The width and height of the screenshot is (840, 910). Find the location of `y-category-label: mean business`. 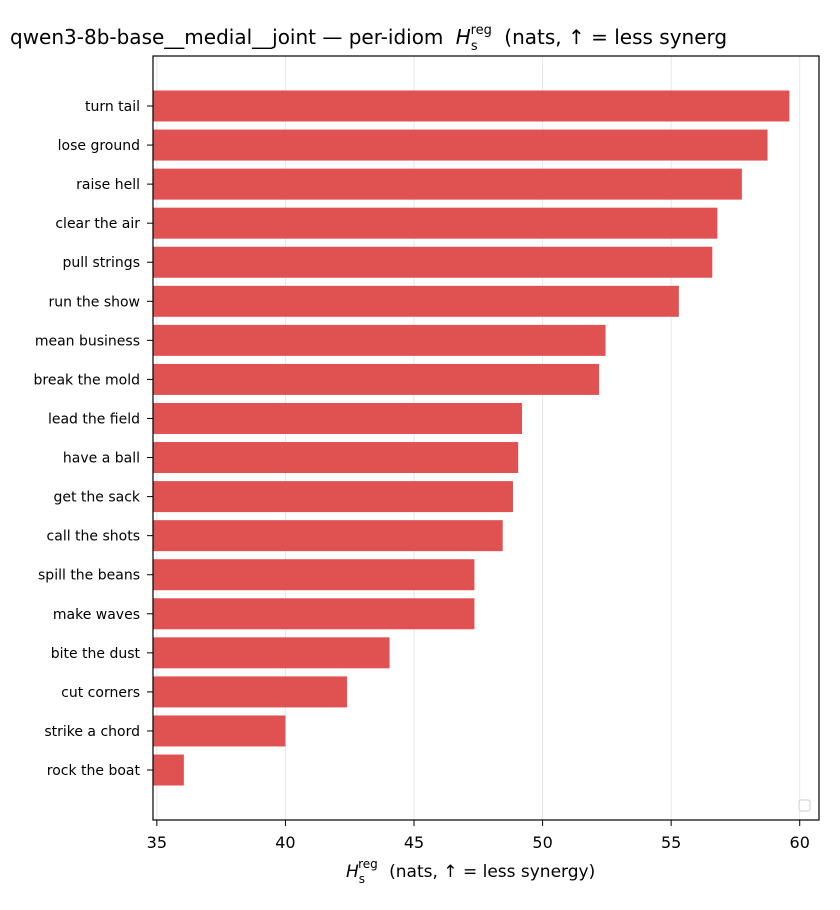

y-category-label: mean business is located at coordinates (87, 341).